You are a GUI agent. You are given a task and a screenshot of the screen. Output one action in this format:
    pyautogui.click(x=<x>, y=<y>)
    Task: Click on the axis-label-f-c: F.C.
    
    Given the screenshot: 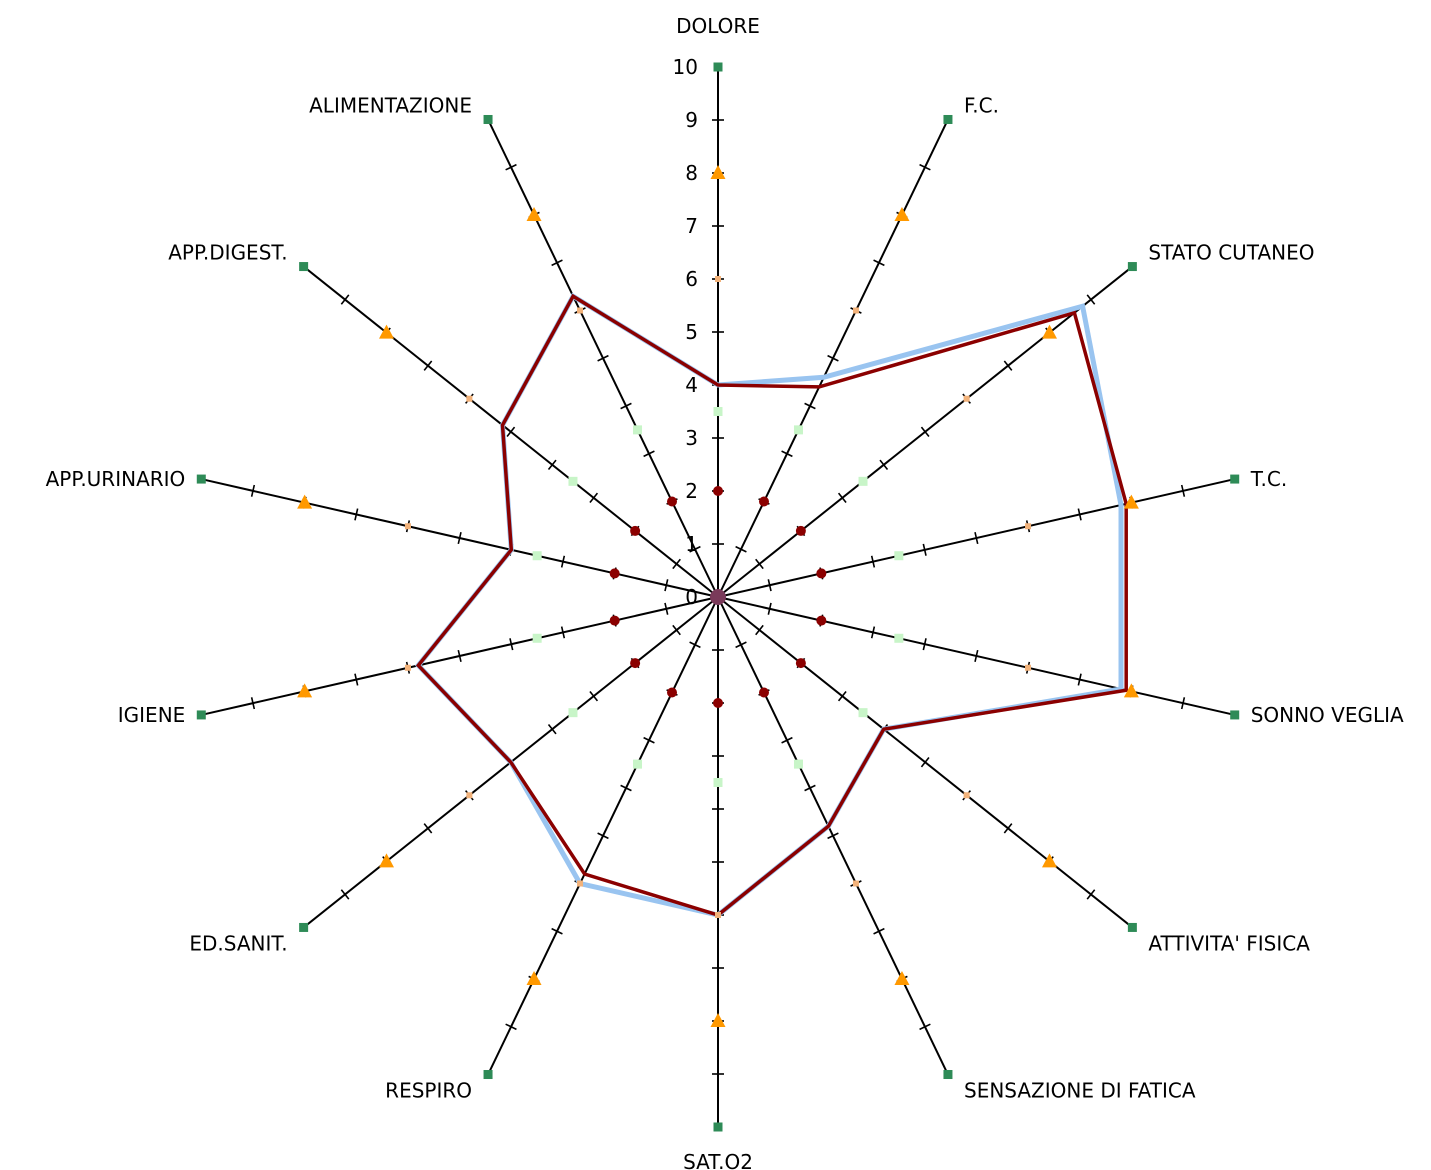 What is the action you would take?
    pyautogui.click(x=981, y=106)
    